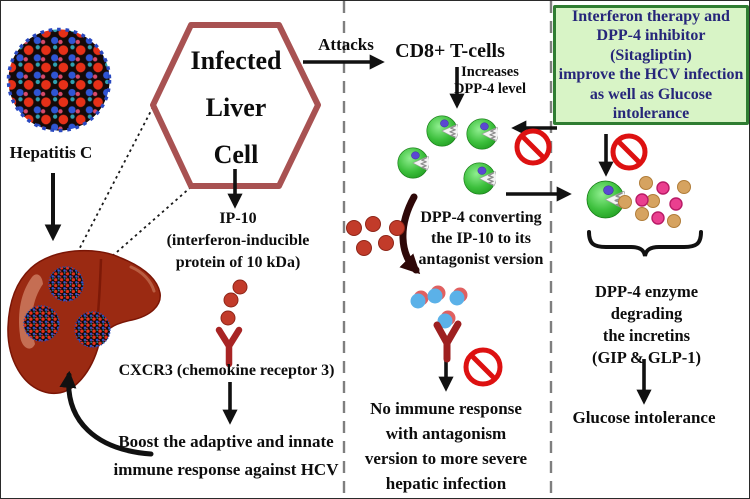  I want to click on cxcr3-y-receptor-icon, so click(229, 347).